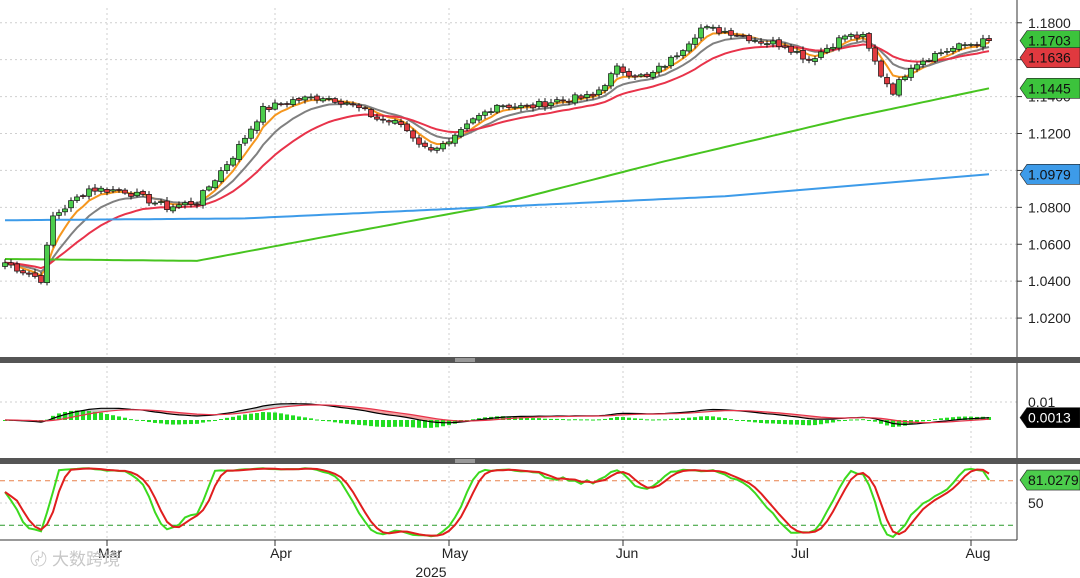 Image resolution: width=1080 pixels, height=578 pixels. I want to click on panel-separator, so click(540, 461).